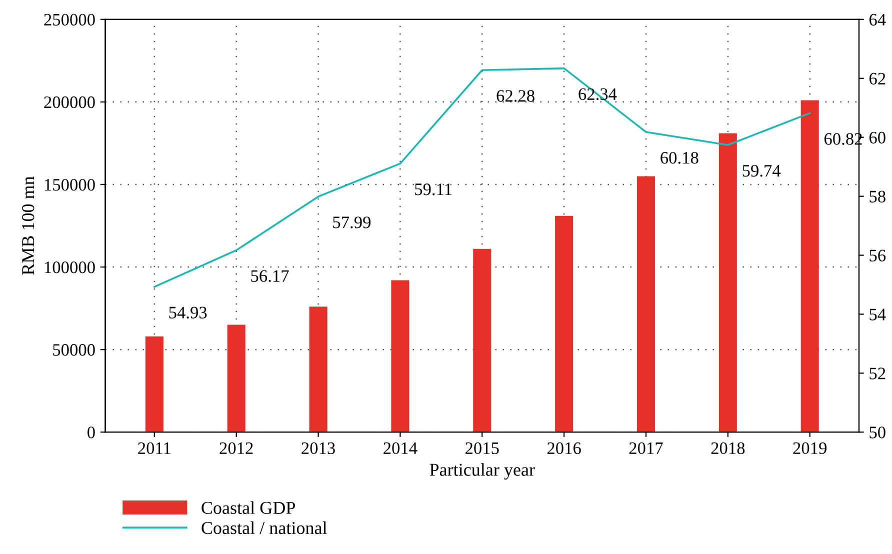 The width and height of the screenshot is (892, 554). I want to click on x-tick-label: 2014, so click(401, 448).